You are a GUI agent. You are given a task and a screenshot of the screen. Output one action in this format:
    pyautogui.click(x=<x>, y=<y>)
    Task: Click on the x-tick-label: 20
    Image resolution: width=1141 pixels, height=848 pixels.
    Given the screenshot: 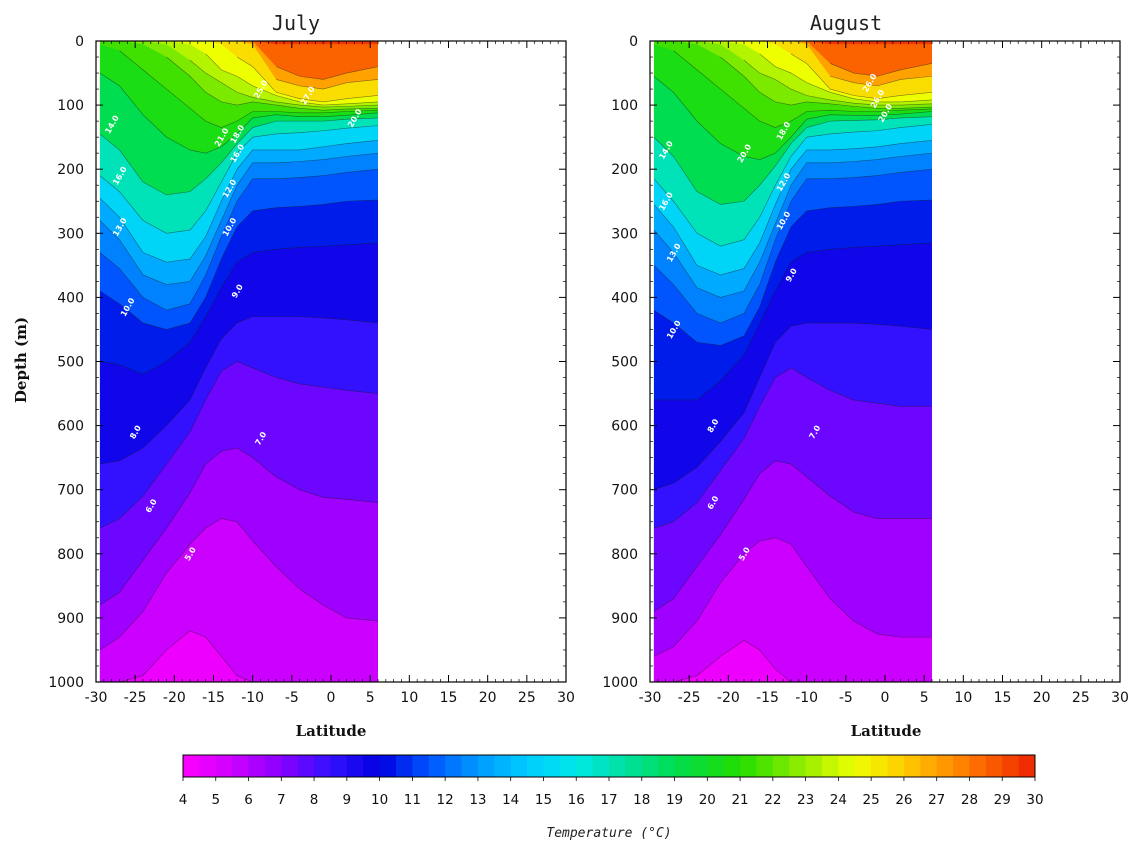 What is the action you would take?
    pyautogui.click(x=1042, y=698)
    